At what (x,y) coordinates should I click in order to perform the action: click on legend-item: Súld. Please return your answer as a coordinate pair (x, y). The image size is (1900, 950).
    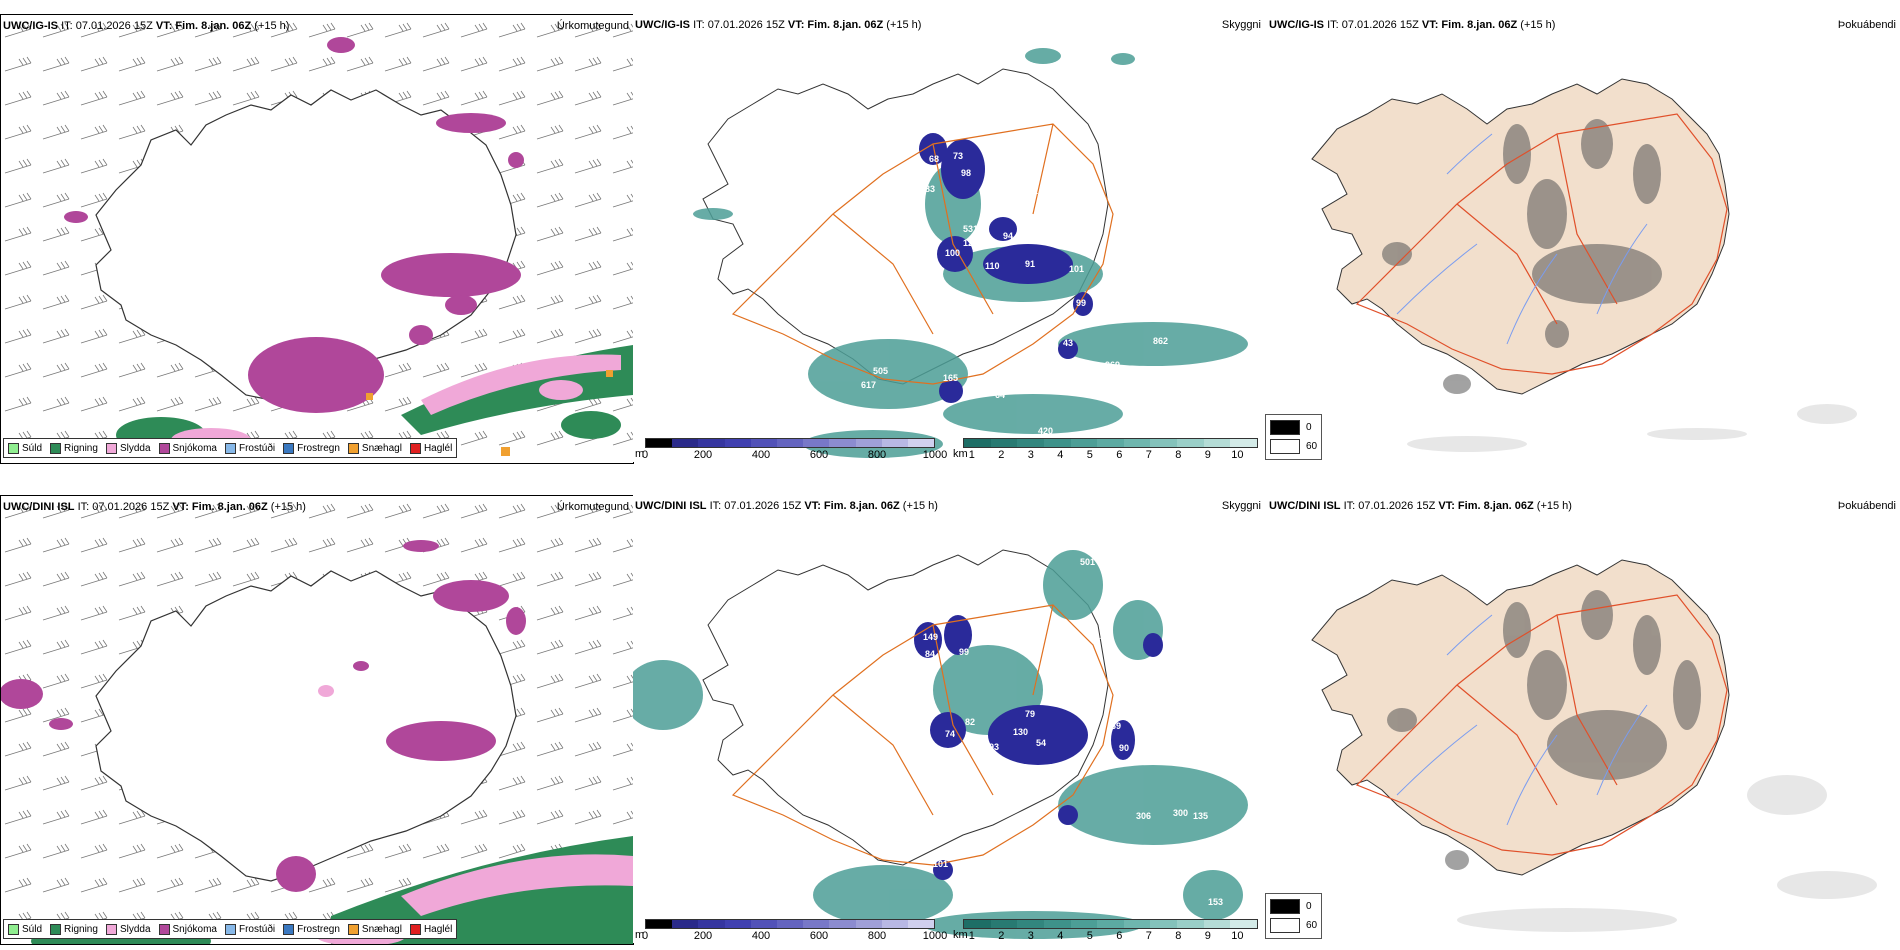
    Looking at the image, I should click on (25, 929).